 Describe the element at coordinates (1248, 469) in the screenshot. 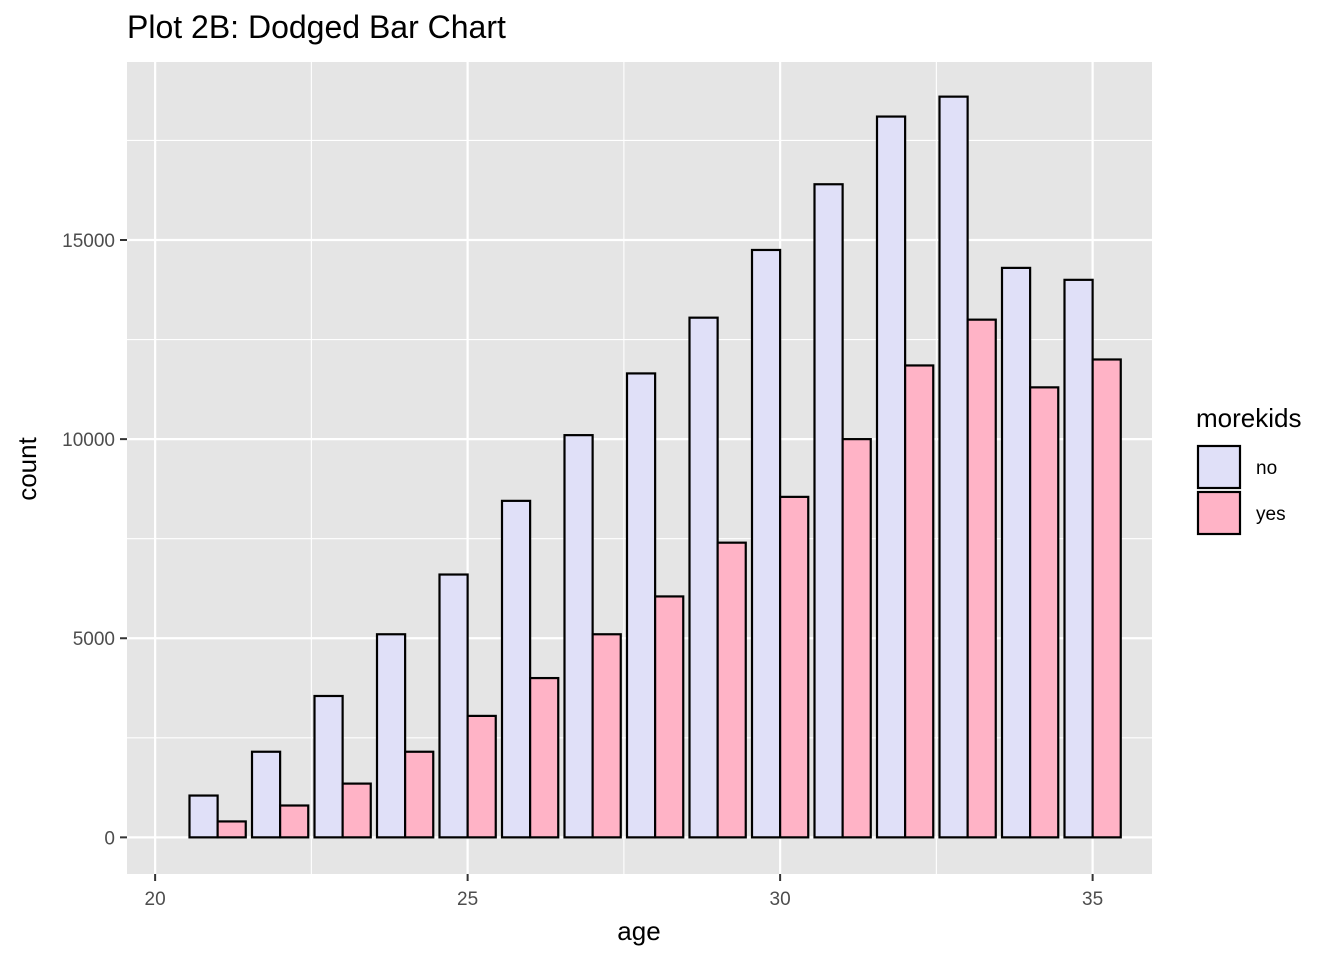

I see `legend: morekids no yes` at that location.